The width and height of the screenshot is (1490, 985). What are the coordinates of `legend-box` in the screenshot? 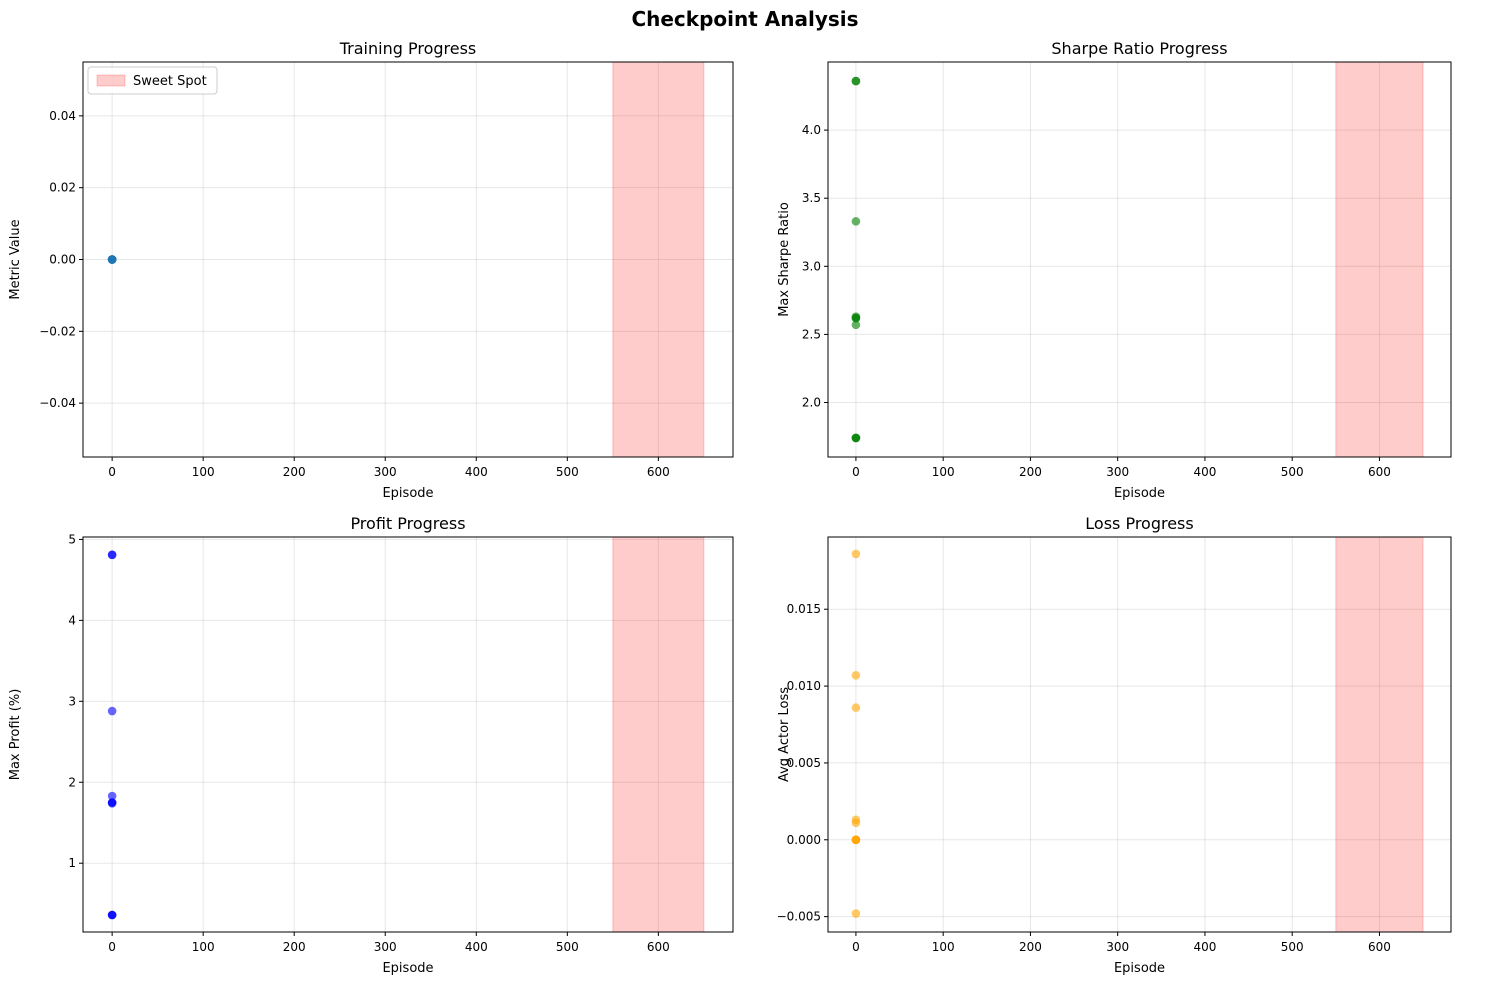 It's located at (152, 80).